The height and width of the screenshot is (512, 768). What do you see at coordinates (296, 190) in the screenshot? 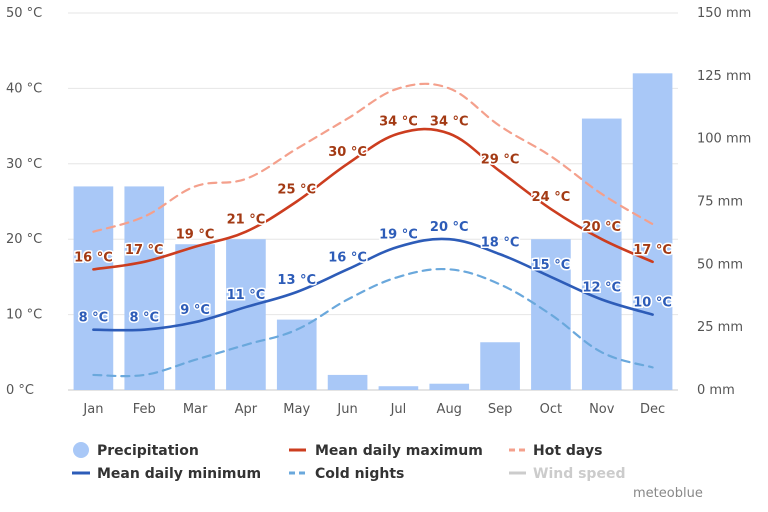
I see `mean-daily-maximum-label: 25 °C` at bounding box center [296, 190].